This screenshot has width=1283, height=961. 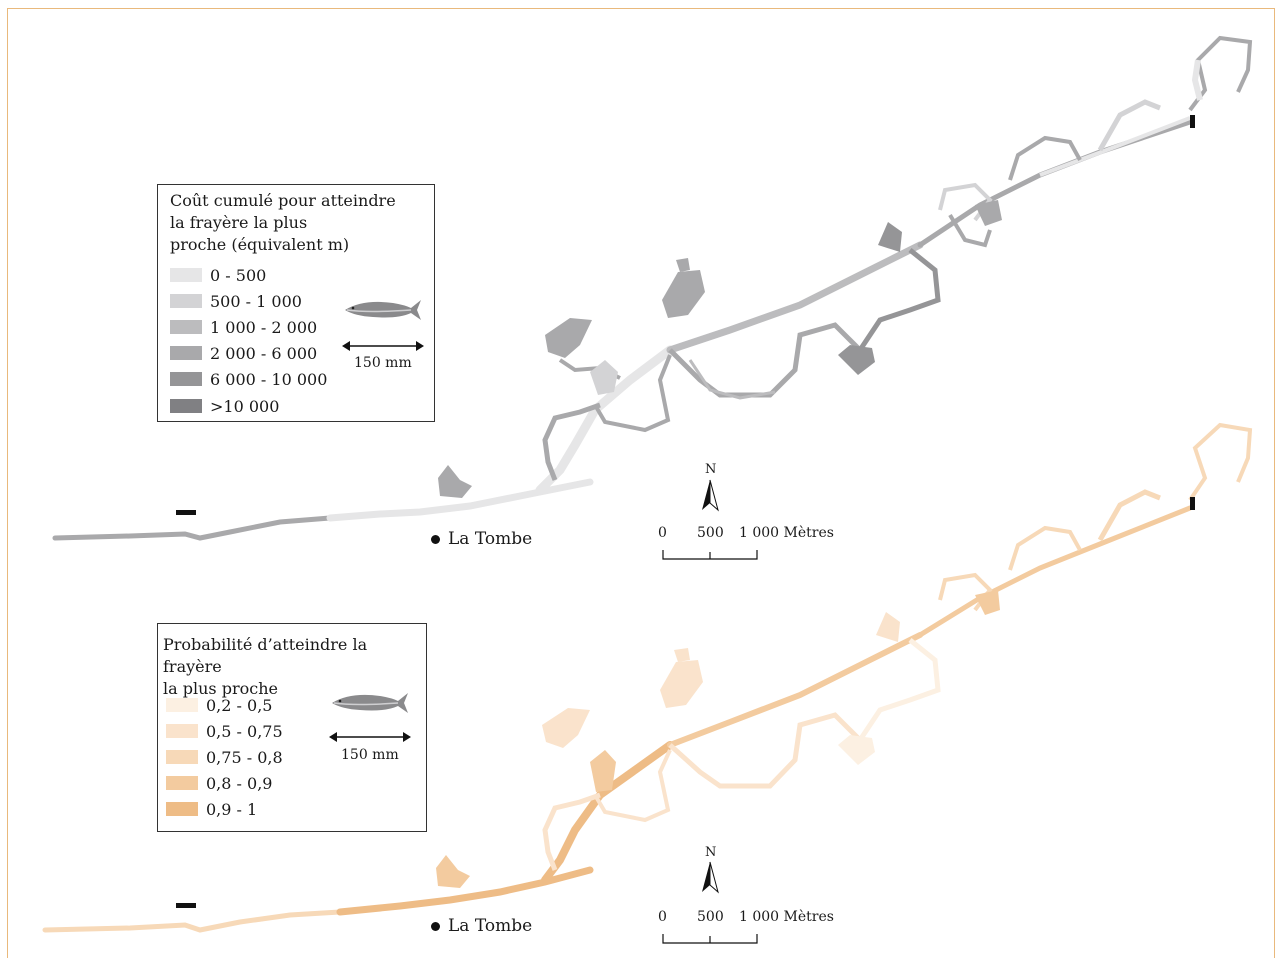 I want to click on legend-label: 0,9 - 1, so click(x=232, y=809).